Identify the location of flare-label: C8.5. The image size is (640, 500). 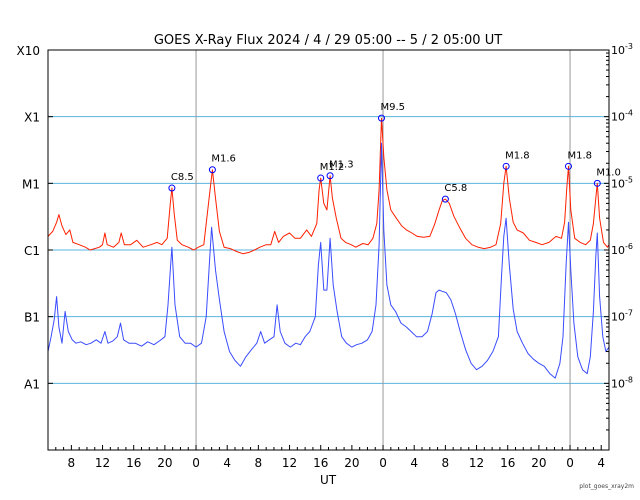
(182, 177).